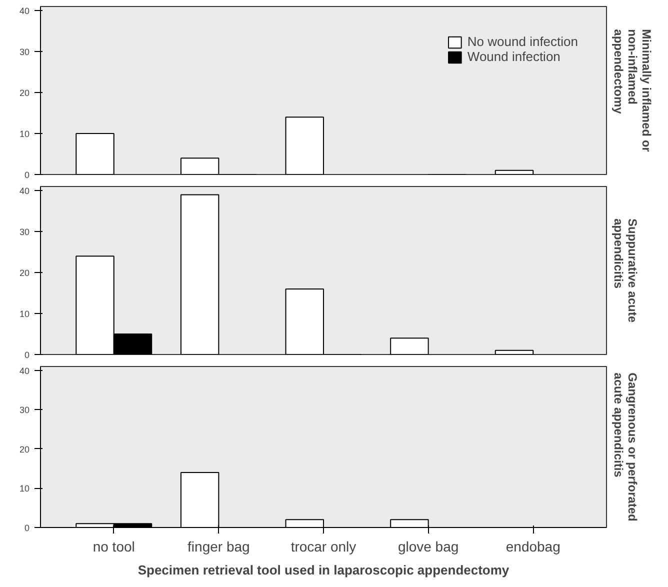 The height and width of the screenshot is (587, 668). Describe the element at coordinates (533, 546) in the screenshot. I see `x-tick-label: endobag` at that location.